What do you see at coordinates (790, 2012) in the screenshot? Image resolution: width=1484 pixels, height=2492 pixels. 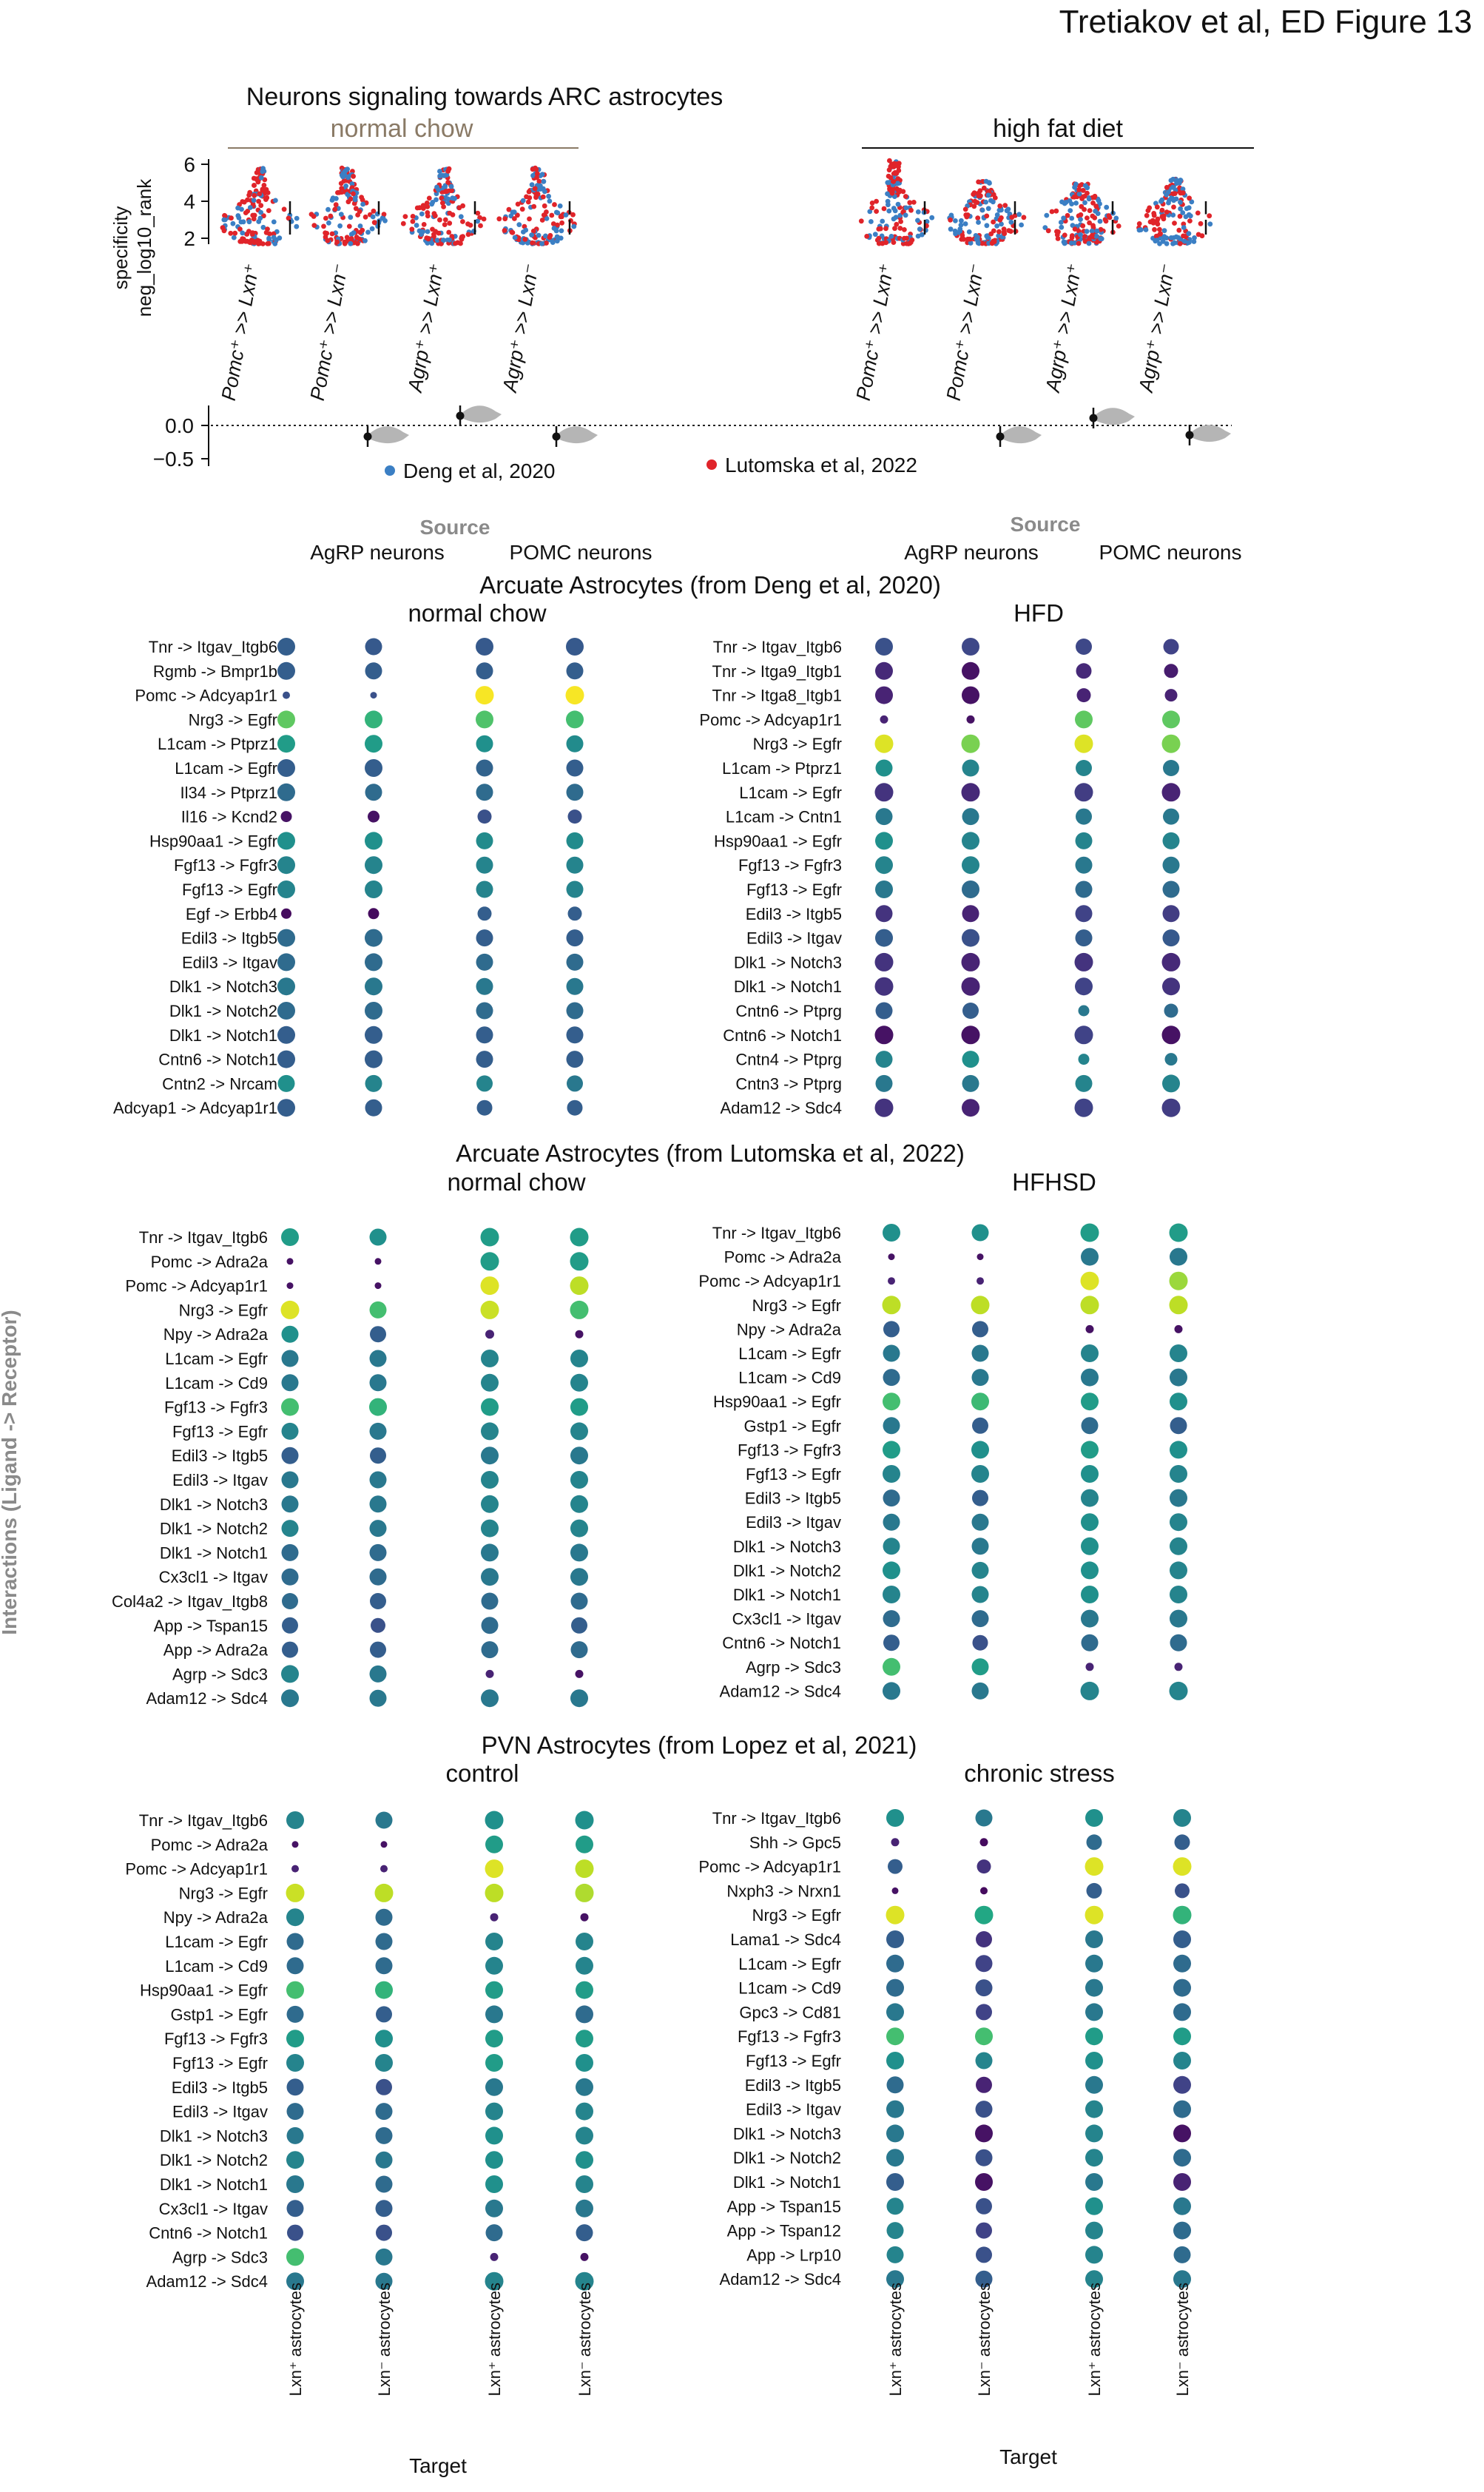 I see `row-label: Gpc3 -> Cd81` at bounding box center [790, 2012].